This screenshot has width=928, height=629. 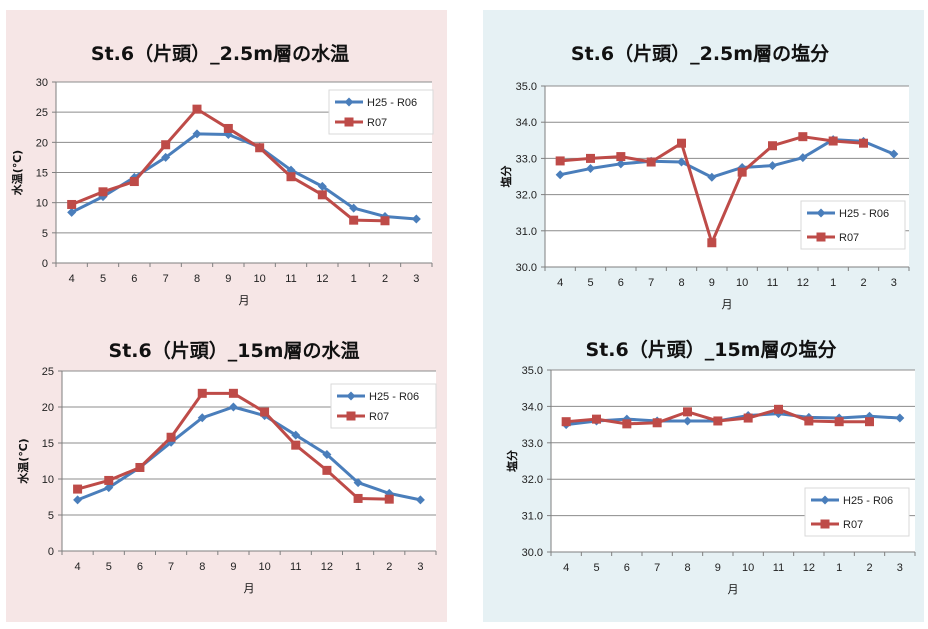 I want to click on c0-xlabel: 月, so click(x=244, y=300).